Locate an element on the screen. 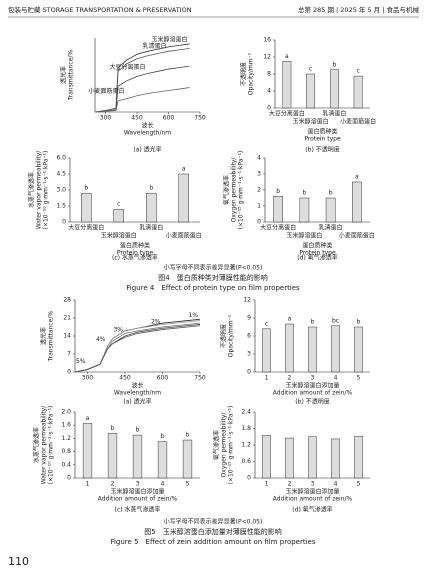  x-axis-label: Wavelength/nm is located at coordinates (147, 133).